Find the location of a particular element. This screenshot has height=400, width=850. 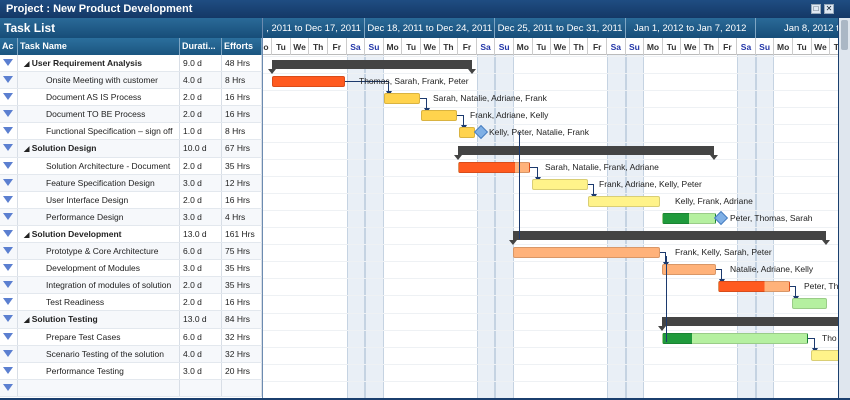

task-name: Integration of modules of solution is located at coordinates (99, 285).